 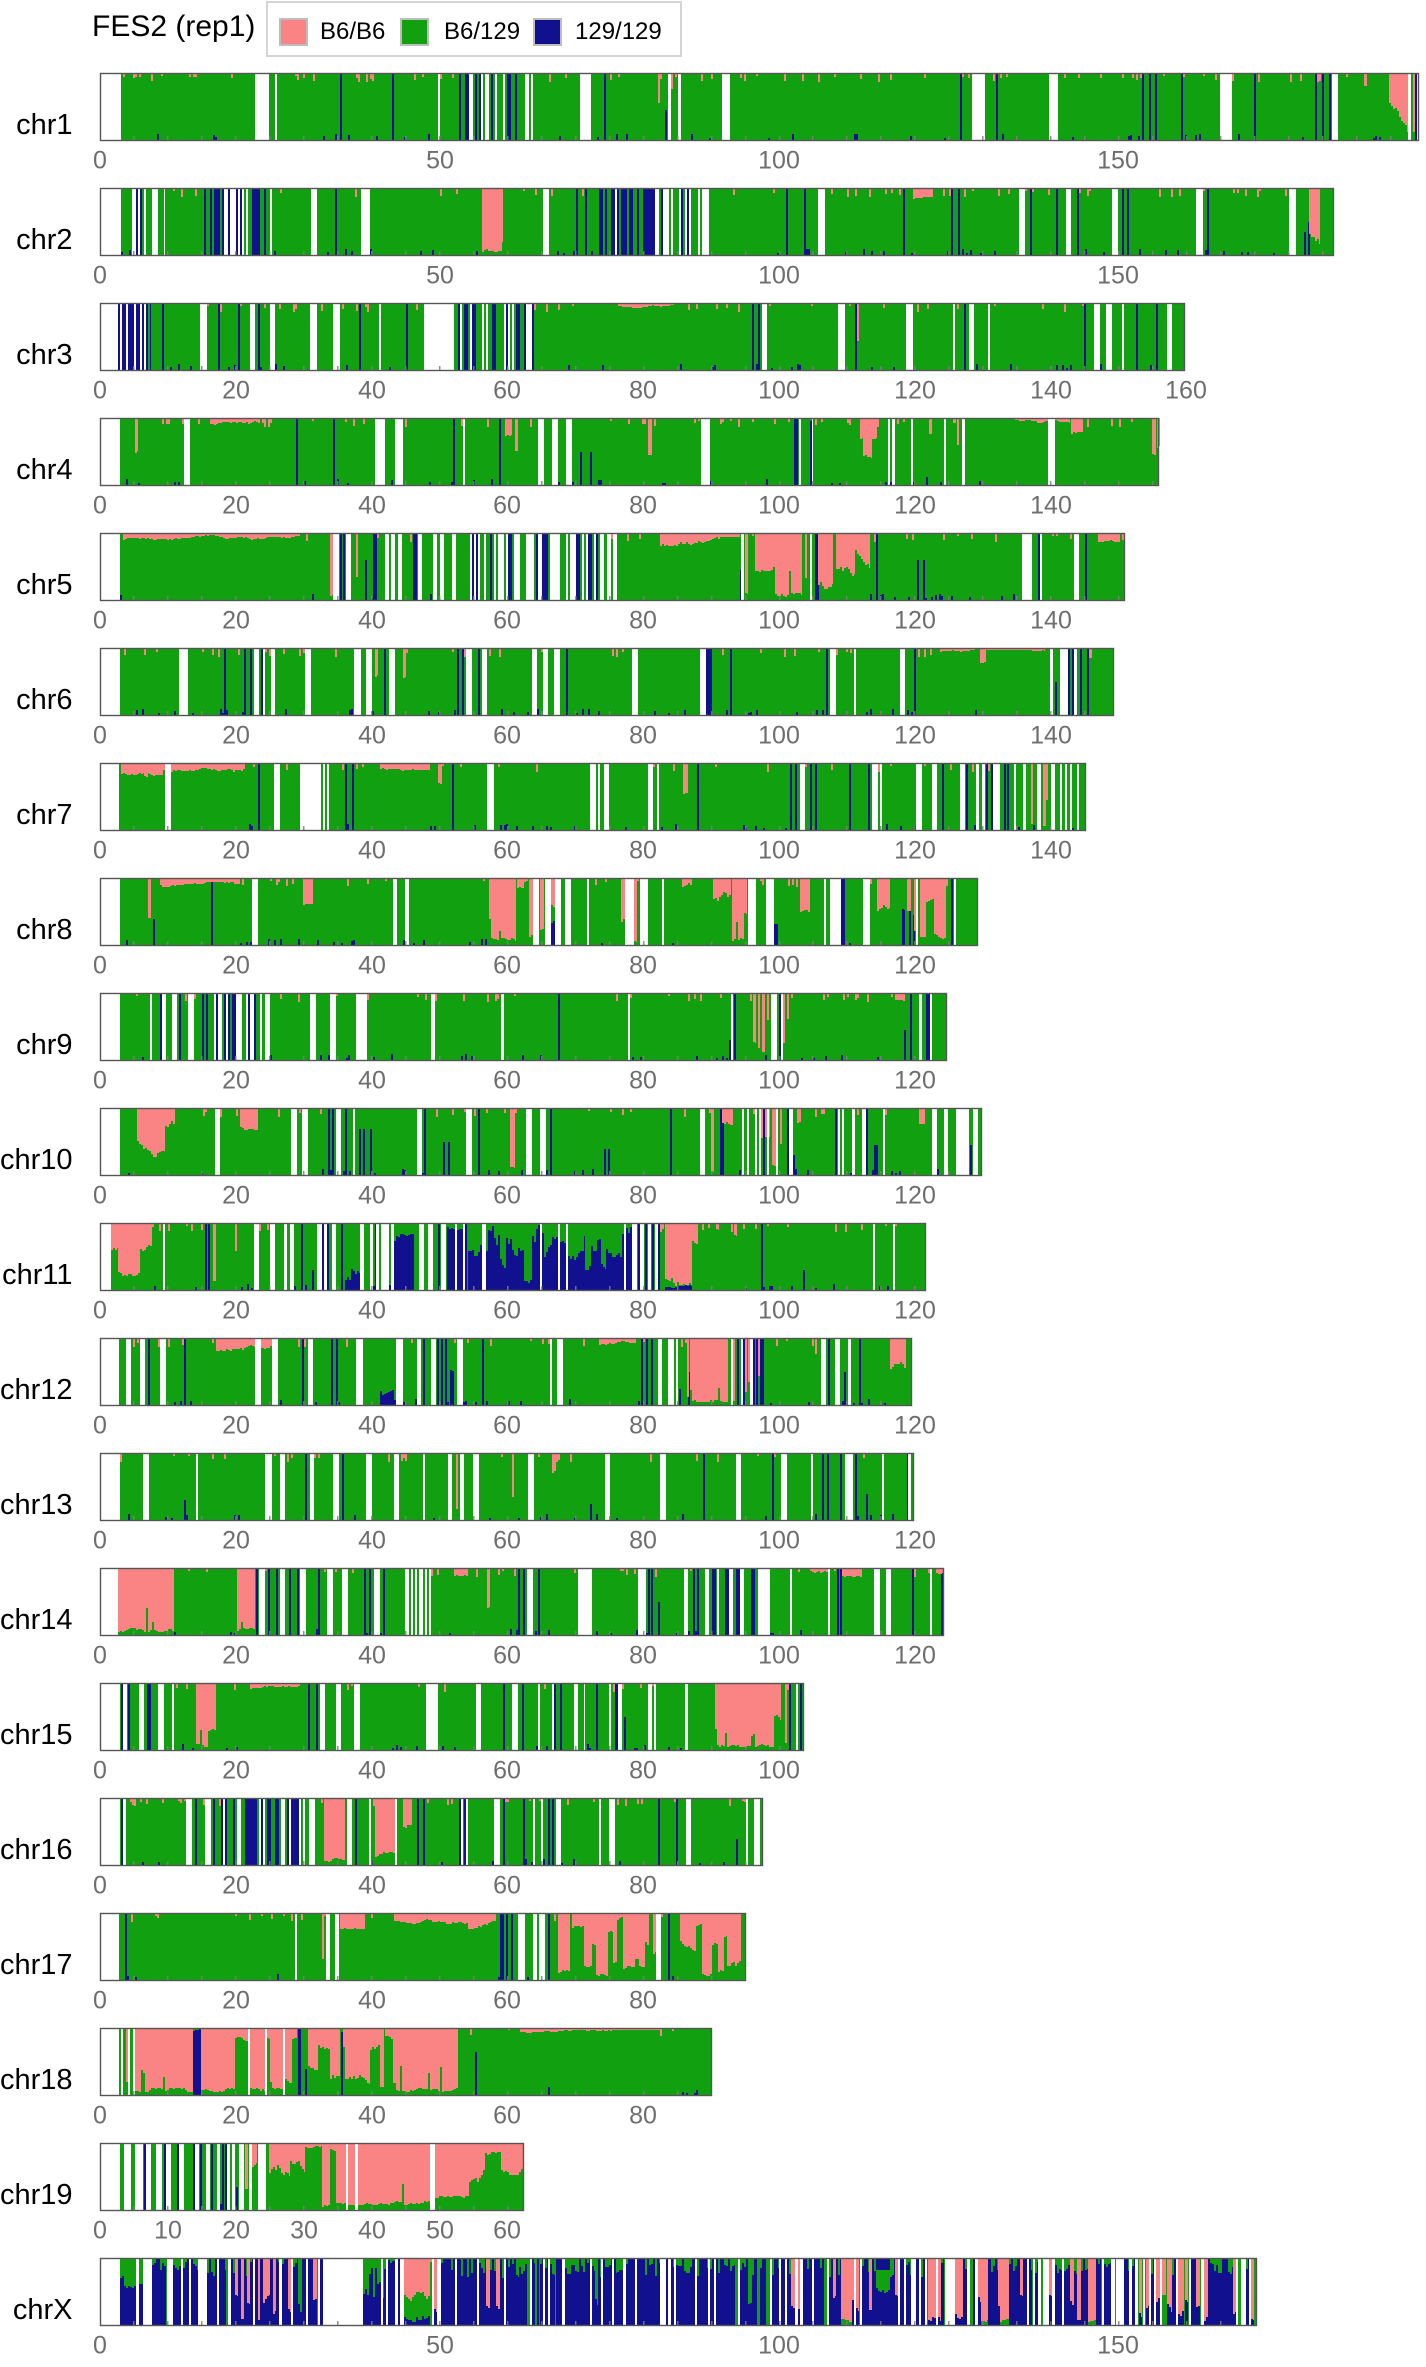 I want to click on svg-text: chr12, so click(x=36, y=1390).